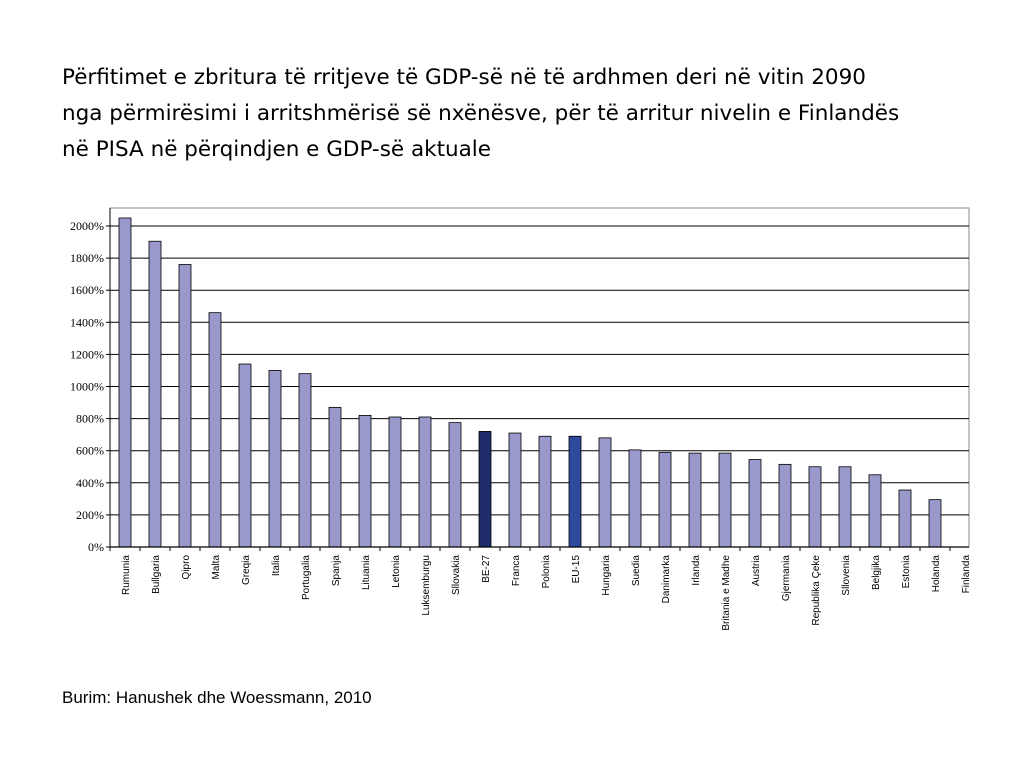 This screenshot has width=1024, height=768. Describe the element at coordinates (87, 322) in the screenshot. I see `y-tick-label: 1400%` at that location.